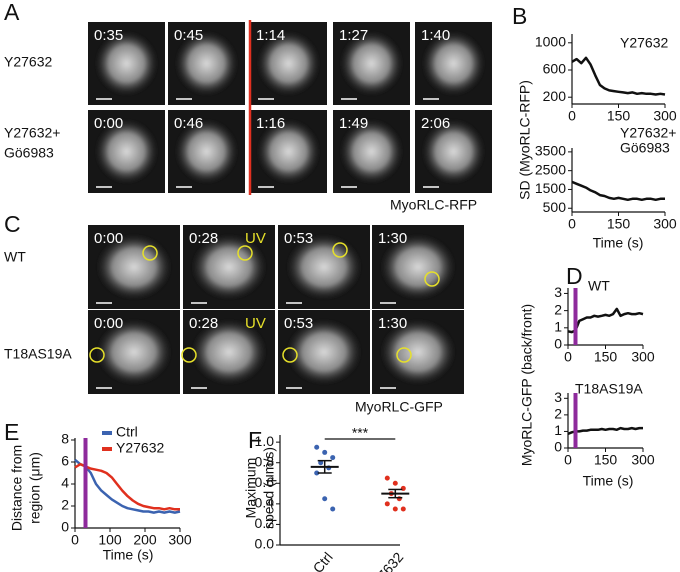 The width and height of the screenshot is (680, 572). Describe the element at coordinates (555, 96) in the screenshot. I see `y-tick-label: 200` at that location.